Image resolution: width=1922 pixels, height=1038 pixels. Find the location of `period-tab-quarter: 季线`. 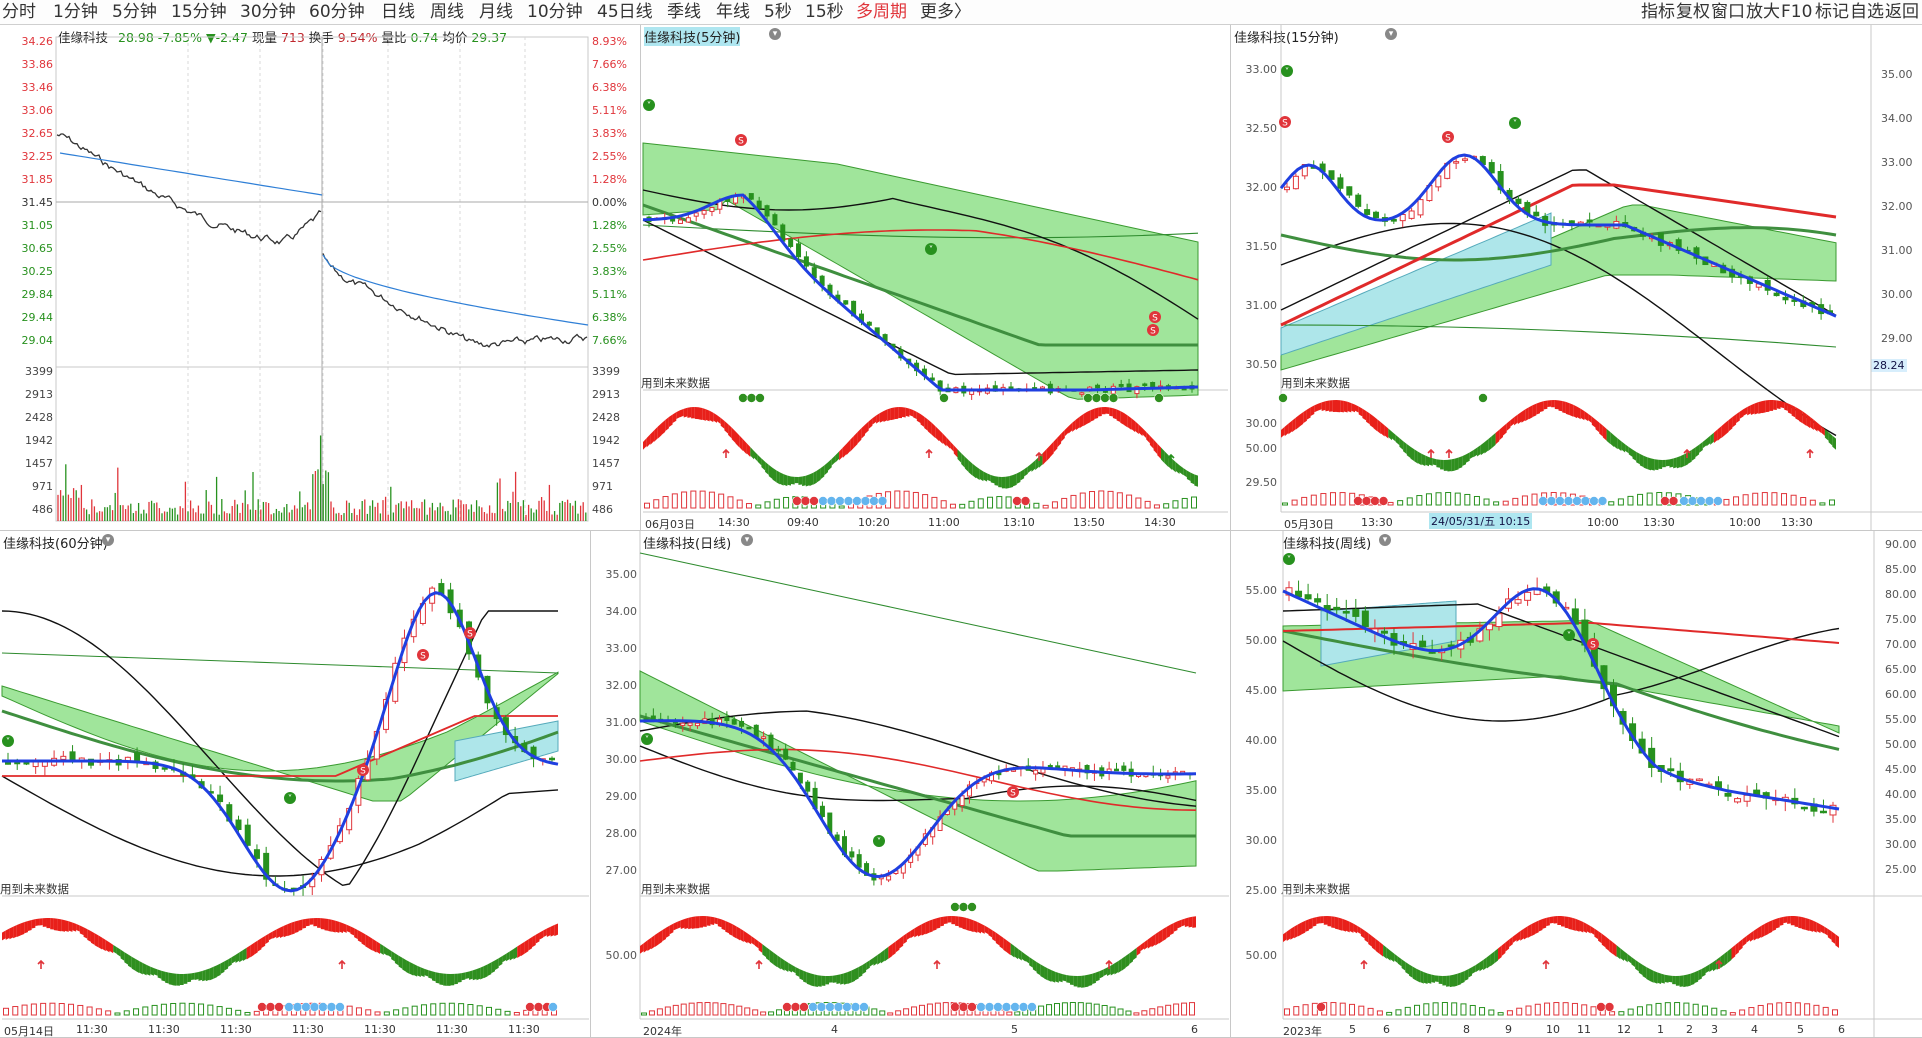

period-tab-quarter: 季线 is located at coordinates (684, 12).